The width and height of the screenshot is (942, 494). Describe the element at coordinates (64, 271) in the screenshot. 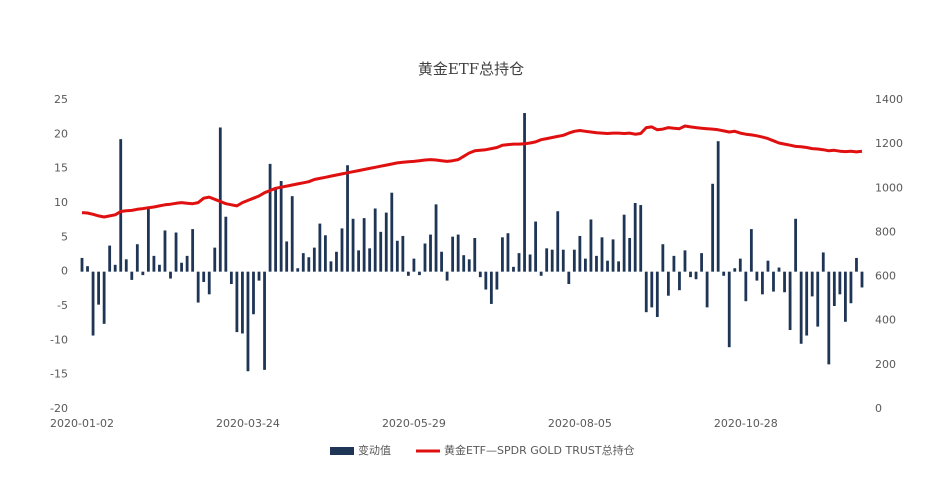

I see `y-tick-label: 0` at that location.